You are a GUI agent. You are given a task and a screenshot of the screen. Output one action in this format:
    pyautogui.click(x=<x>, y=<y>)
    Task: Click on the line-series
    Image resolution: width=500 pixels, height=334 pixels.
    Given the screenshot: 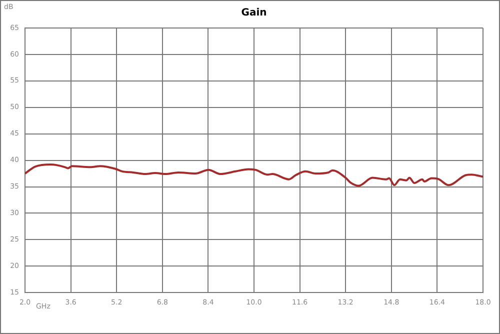 What is the action you would take?
    pyautogui.click(x=254, y=175)
    